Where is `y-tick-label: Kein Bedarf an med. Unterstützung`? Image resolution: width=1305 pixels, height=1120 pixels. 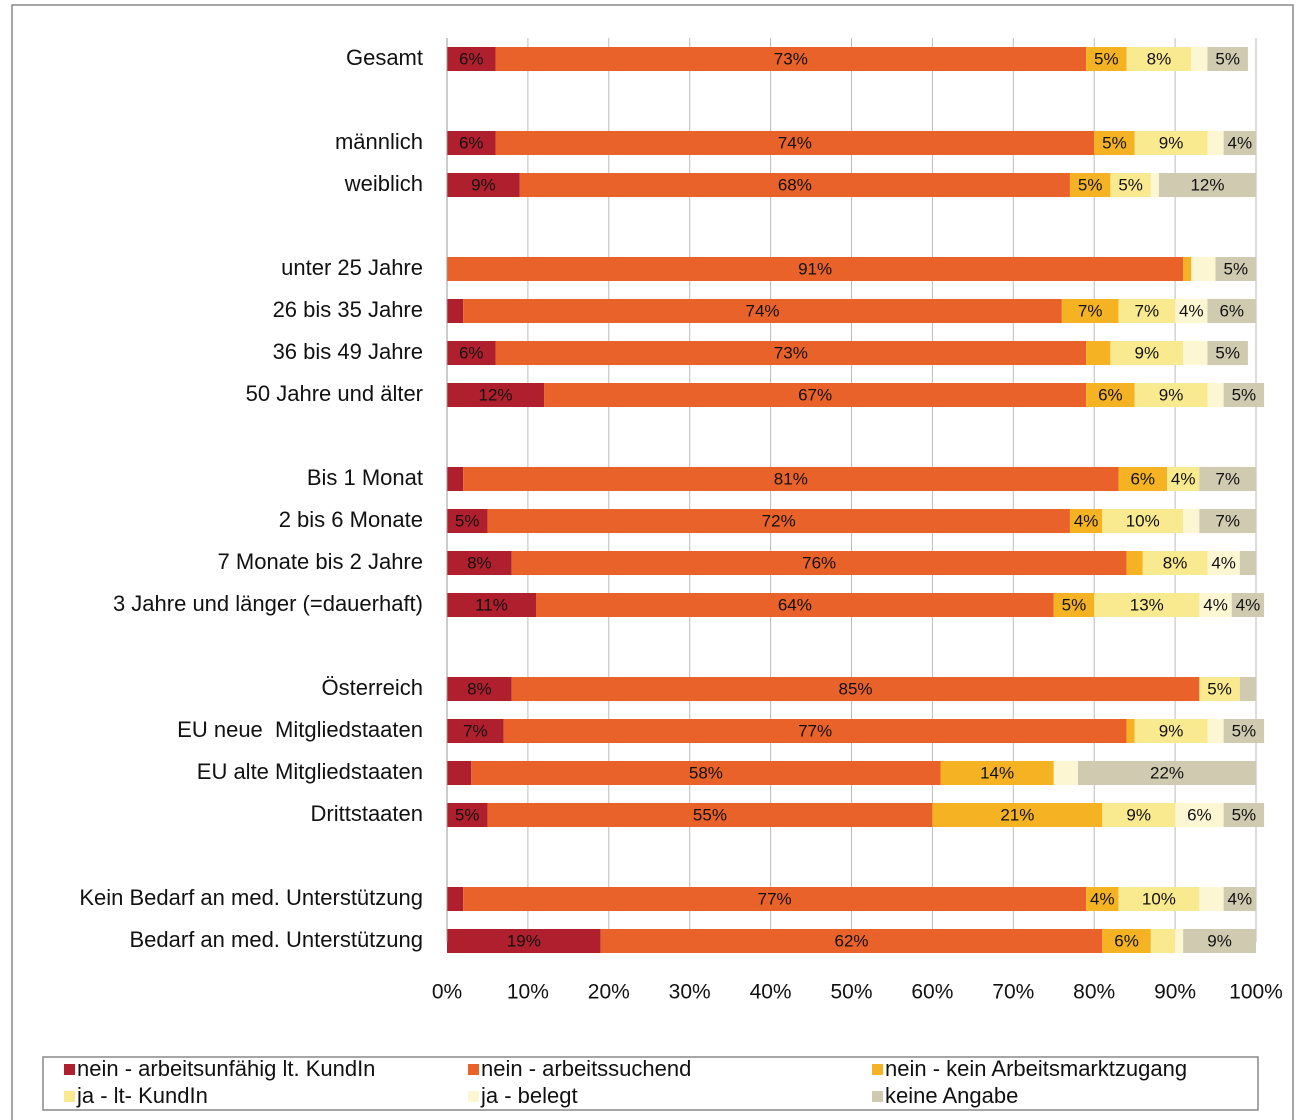
y-tick-label: Kein Bedarf an med. Unterstützung is located at coordinates (251, 897).